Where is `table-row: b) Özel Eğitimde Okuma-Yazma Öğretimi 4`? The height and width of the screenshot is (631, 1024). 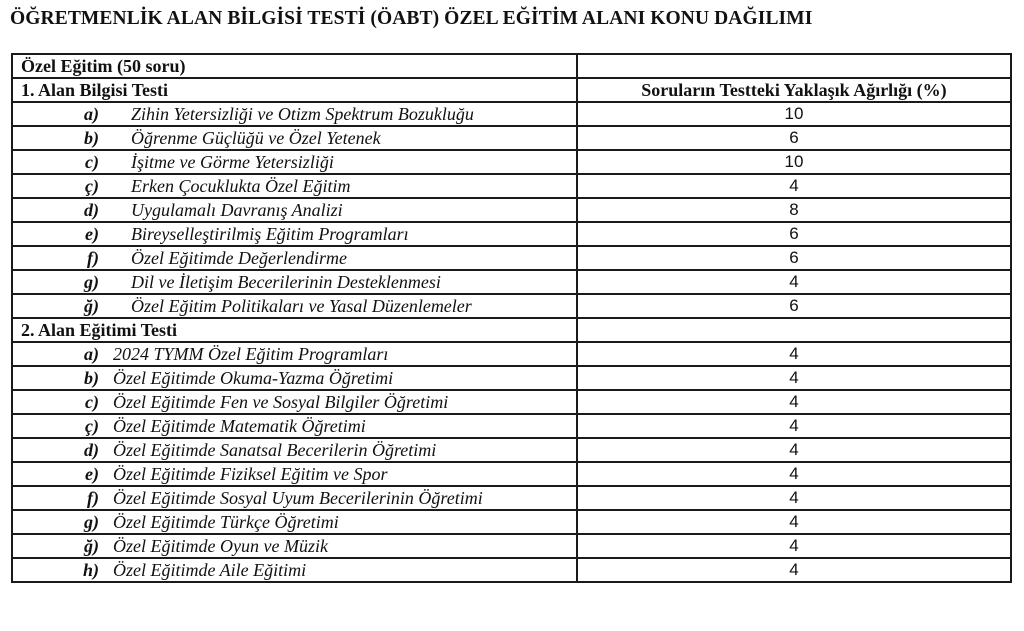 table-row: b) Özel Eğitimde Okuma-Yazma Öğretimi 4 is located at coordinates (511, 378).